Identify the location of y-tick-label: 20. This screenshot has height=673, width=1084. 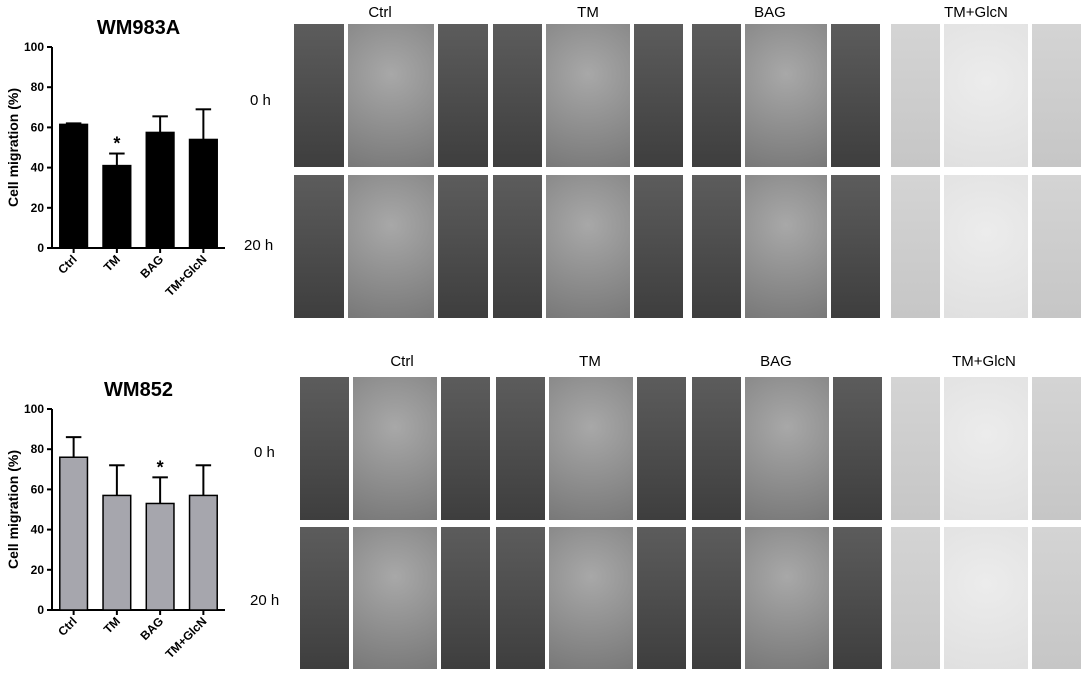
(38, 570).